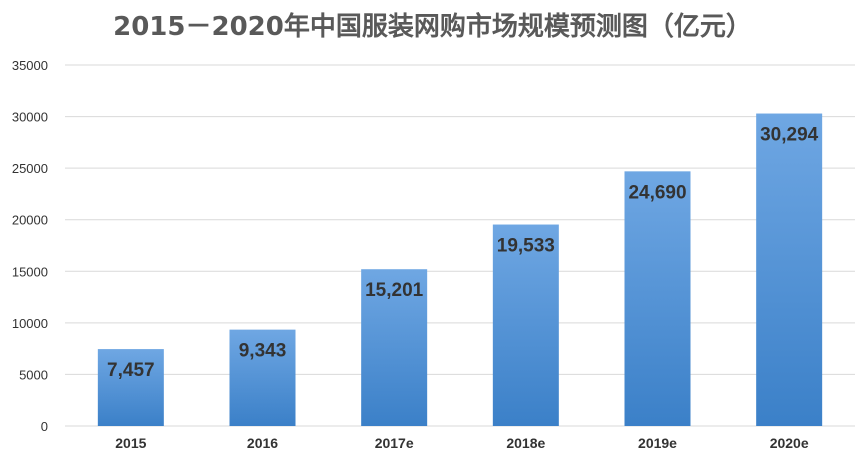 This screenshot has width=865, height=461. Describe the element at coordinates (30, 323) in the screenshot. I see `y-tick-label: 10000` at that location.